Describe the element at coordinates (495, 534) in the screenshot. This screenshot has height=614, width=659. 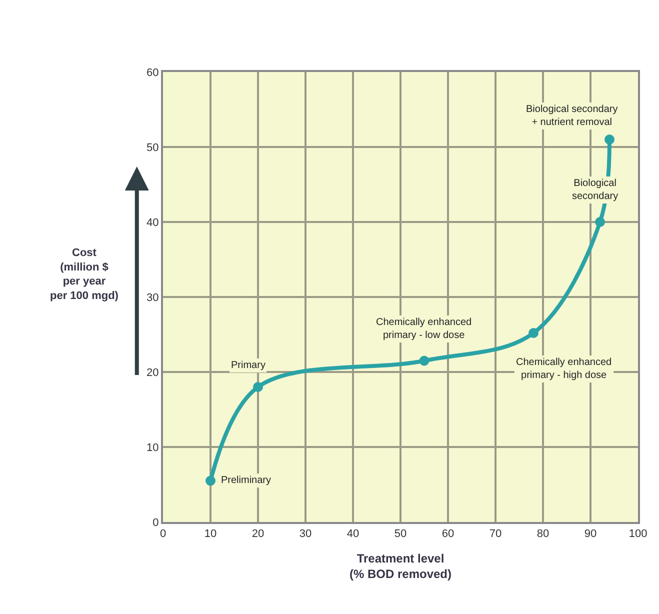
I see `x-tick-label: 70` at that location.